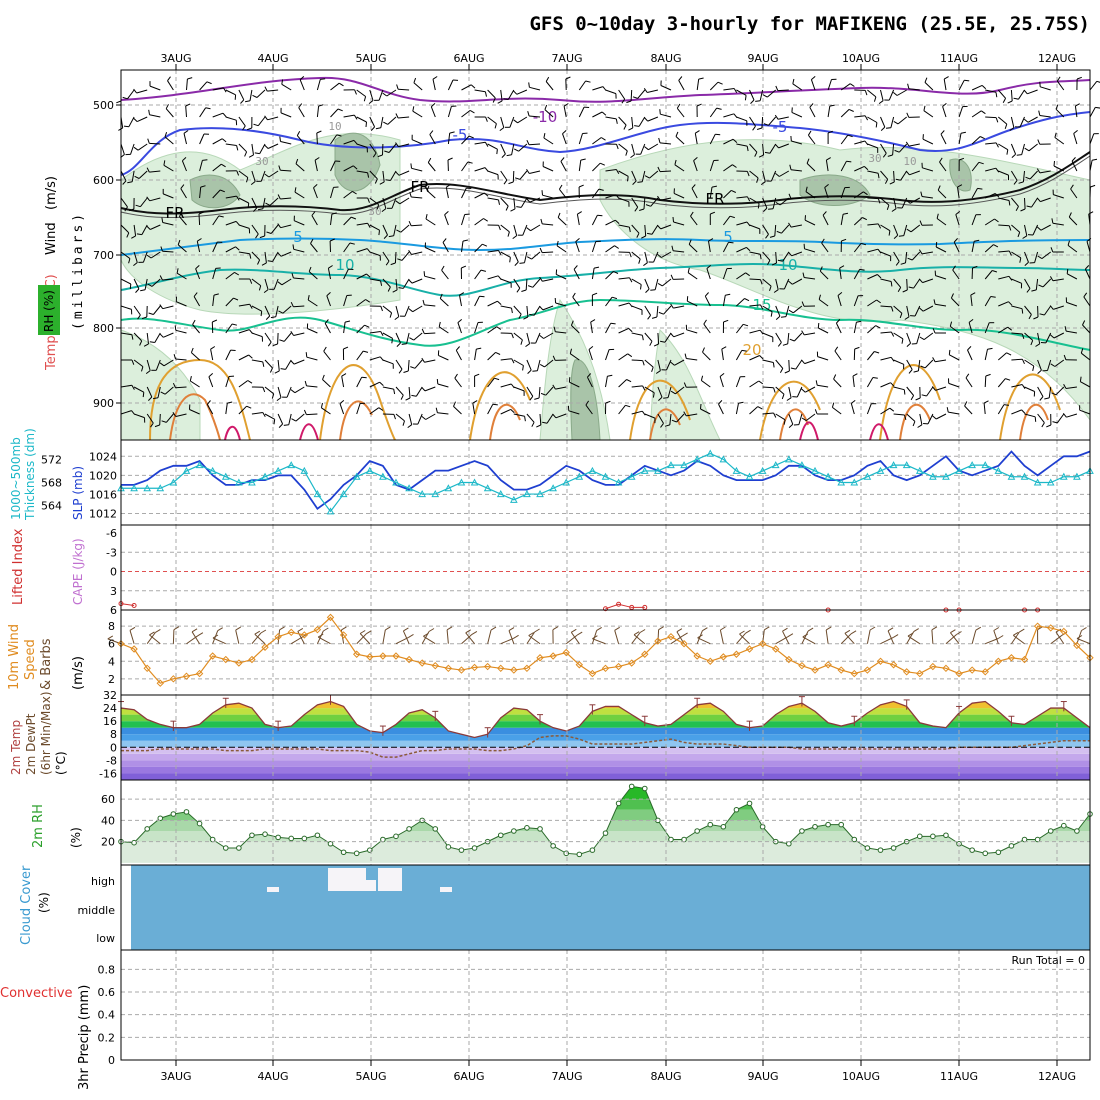 This screenshot has width=1100, height=1100. Describe the element at coordinates (605, 724) in the screenshot. I see `temp-band` at that location.